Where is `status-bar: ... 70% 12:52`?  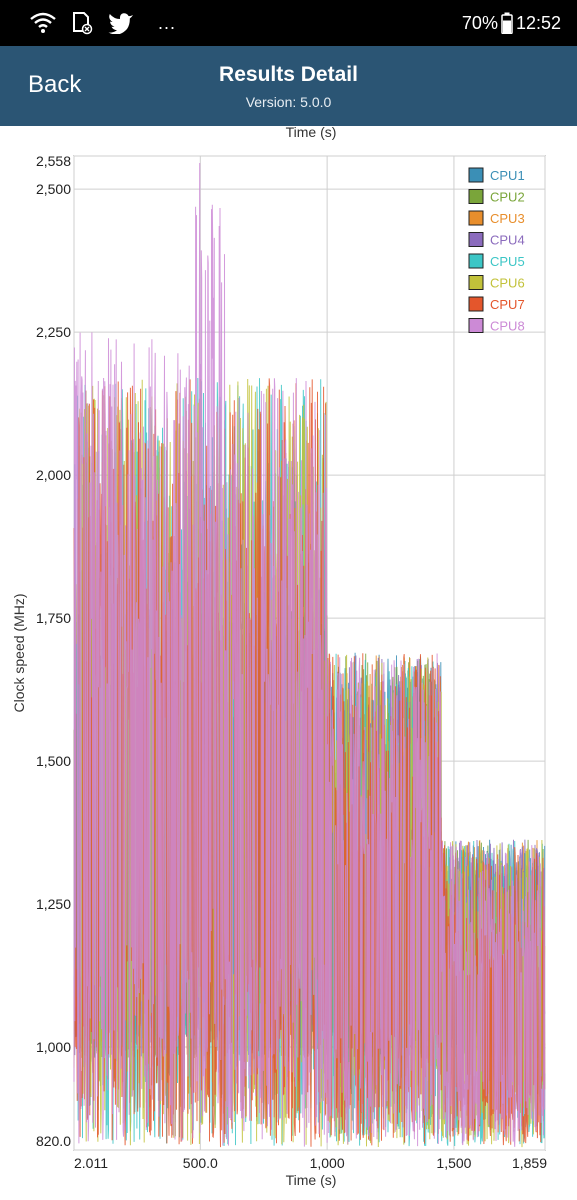 status-bar: ... 70% 12:52 is located at coordinates (288, 23).